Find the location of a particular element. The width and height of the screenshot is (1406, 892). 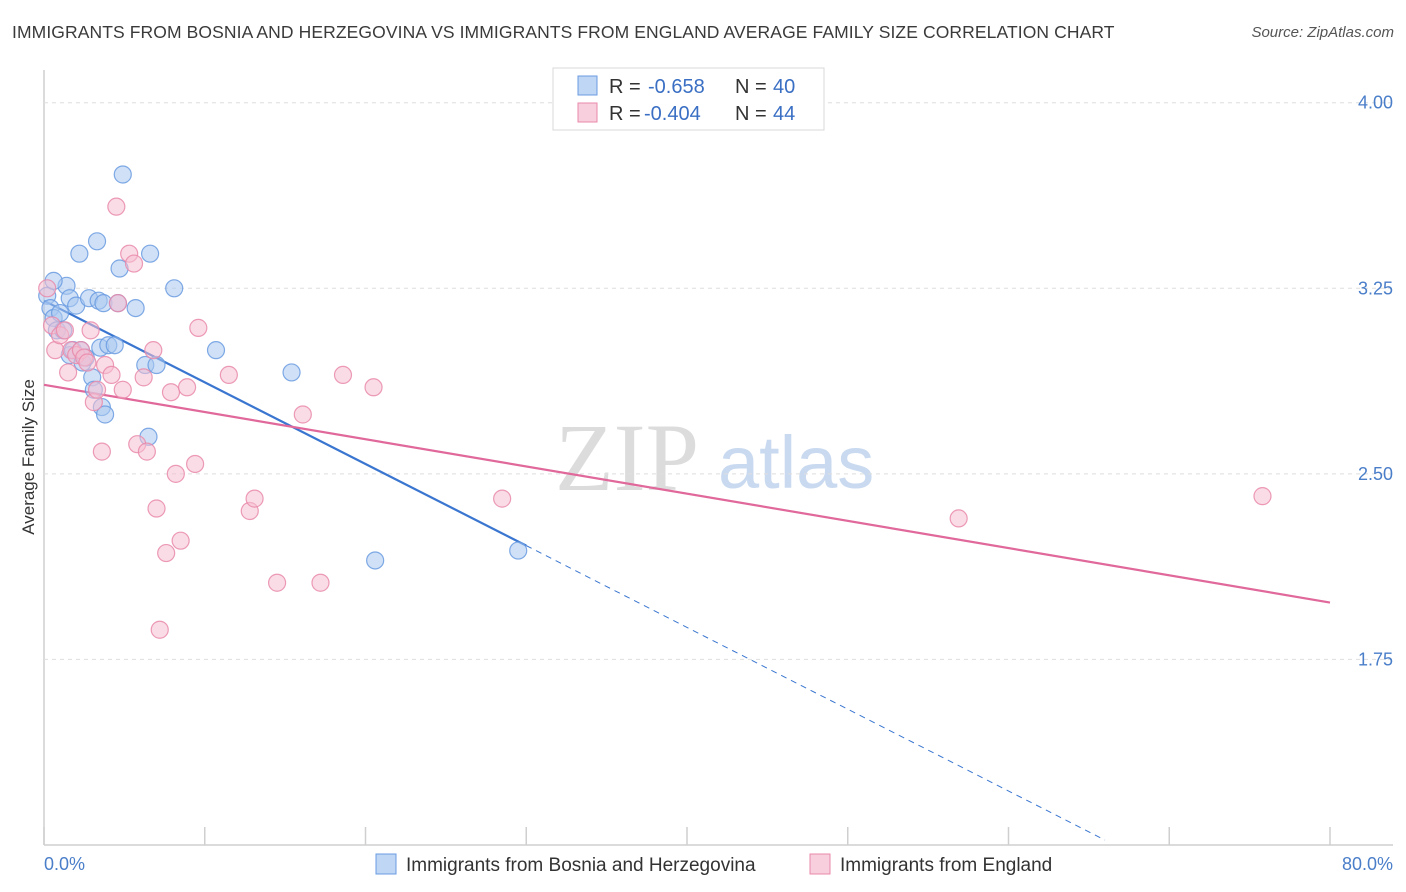

watermark-atlas: atlas is located at coordinates (796, 462).